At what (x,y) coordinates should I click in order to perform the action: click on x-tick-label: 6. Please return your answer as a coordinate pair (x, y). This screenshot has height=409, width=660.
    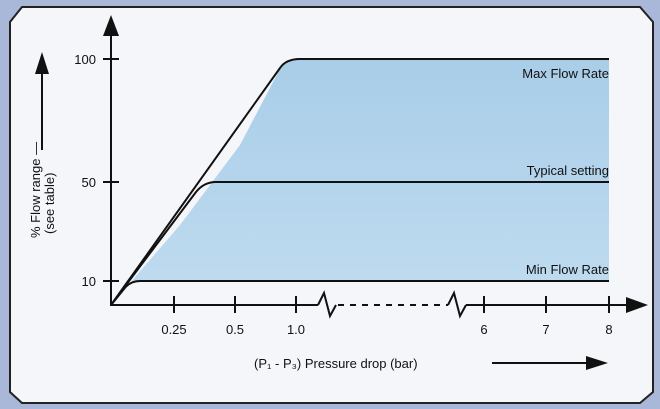
    Looking at the image, I should click on (483, 329).